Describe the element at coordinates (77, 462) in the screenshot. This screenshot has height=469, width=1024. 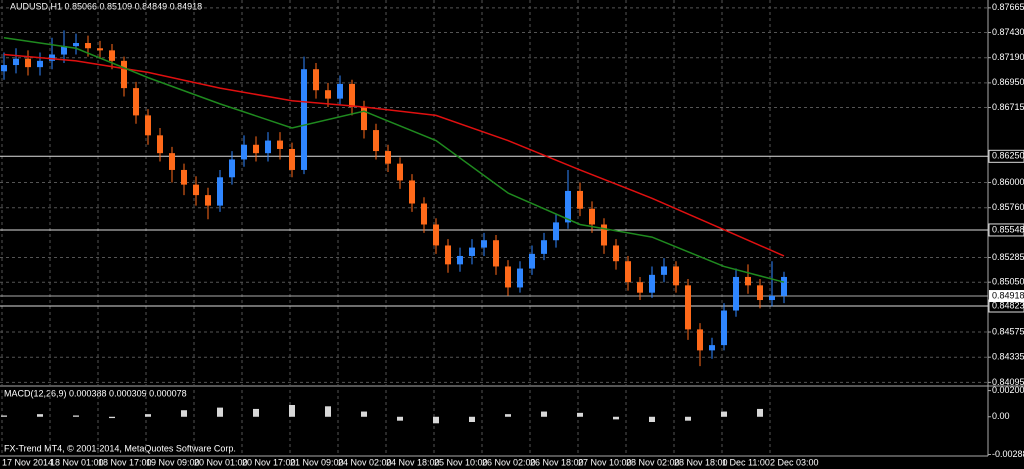
I see `x-tick-label: 18 Nov 01:00` at that location.